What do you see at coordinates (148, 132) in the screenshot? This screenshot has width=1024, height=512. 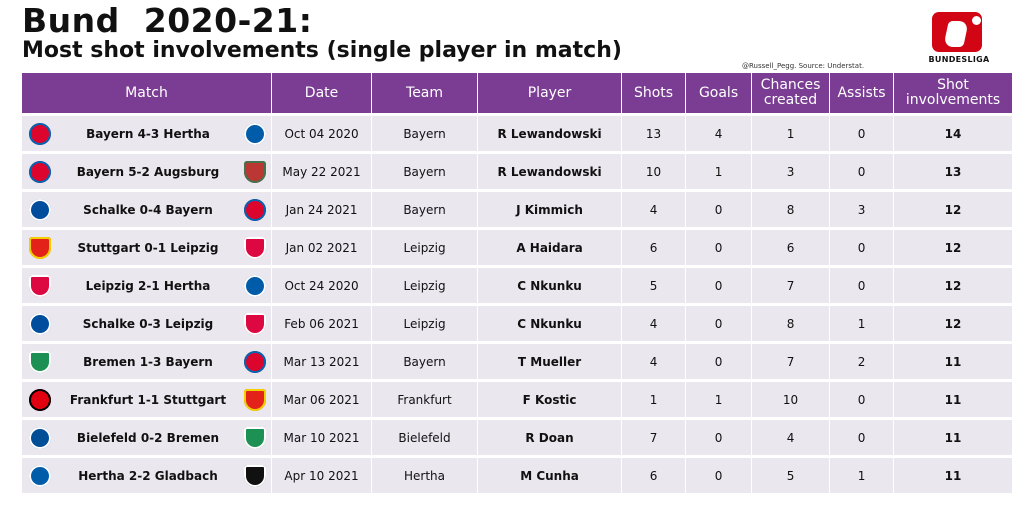 I see `match-cell: Bayern 4-3 Hertha` at bounding box center [148, 132].